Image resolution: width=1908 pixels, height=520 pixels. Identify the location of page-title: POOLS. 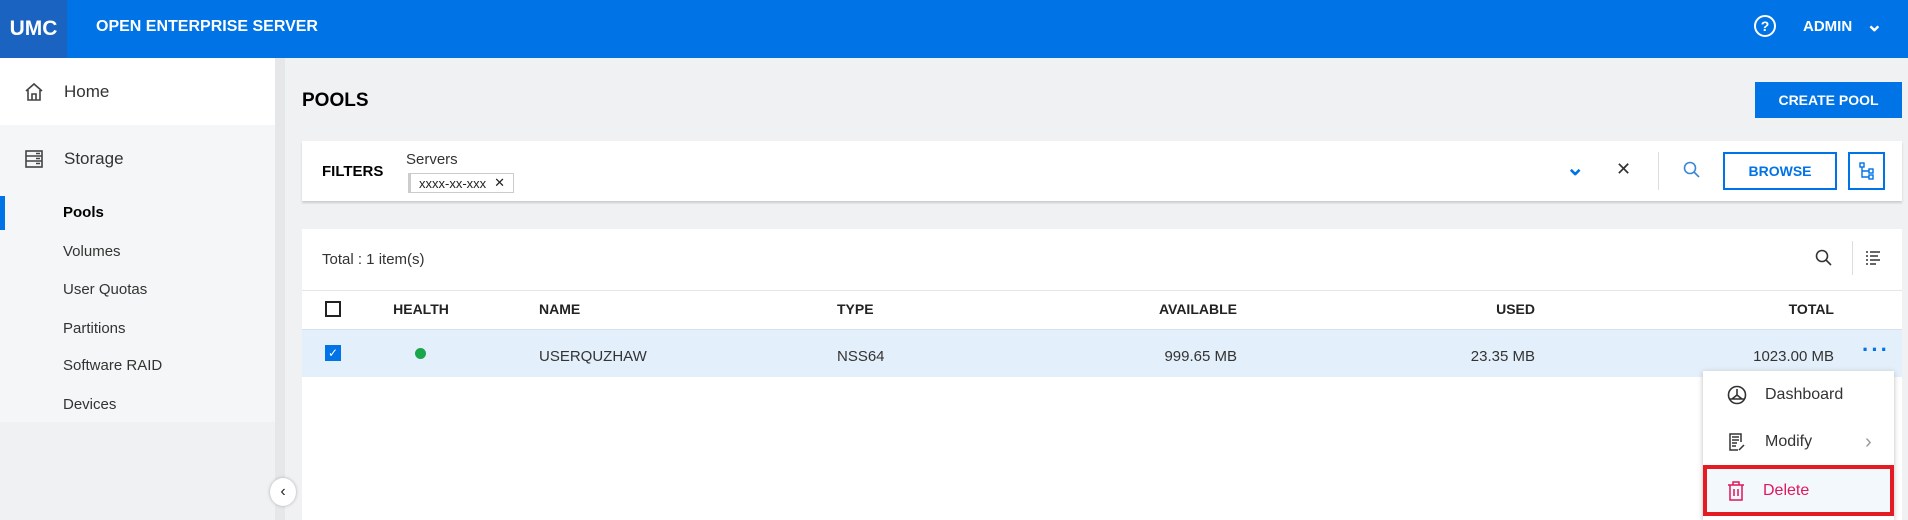
(335, 100).